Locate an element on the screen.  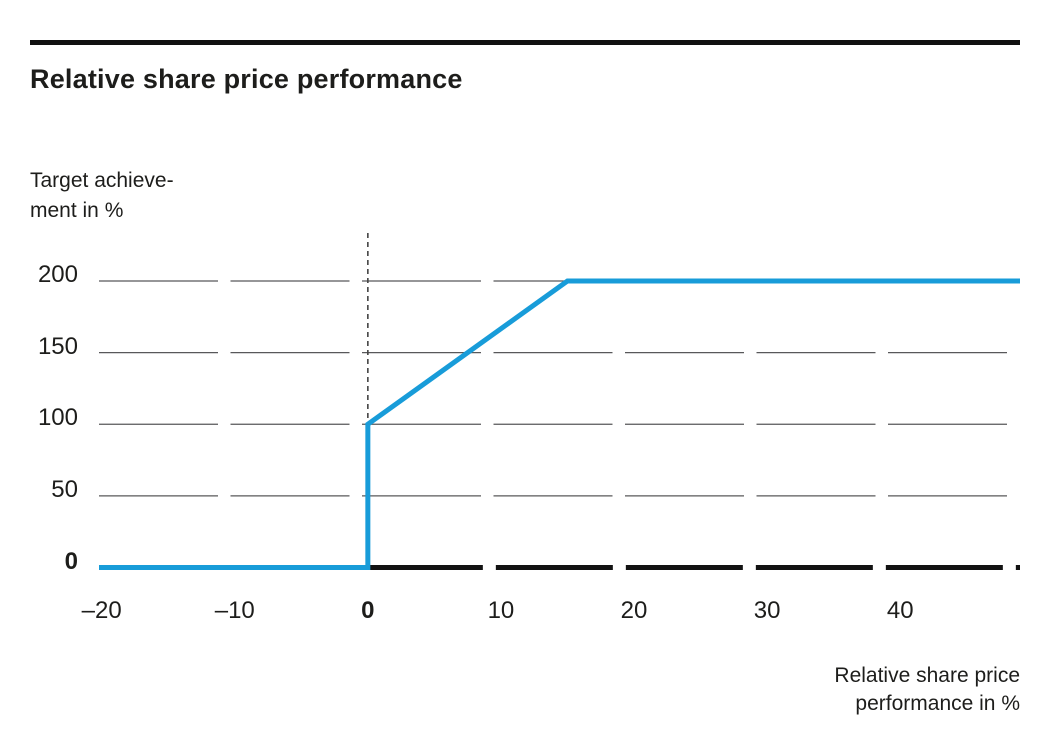
x-tick-label--20: –20 is located at coordinates (101, 610).